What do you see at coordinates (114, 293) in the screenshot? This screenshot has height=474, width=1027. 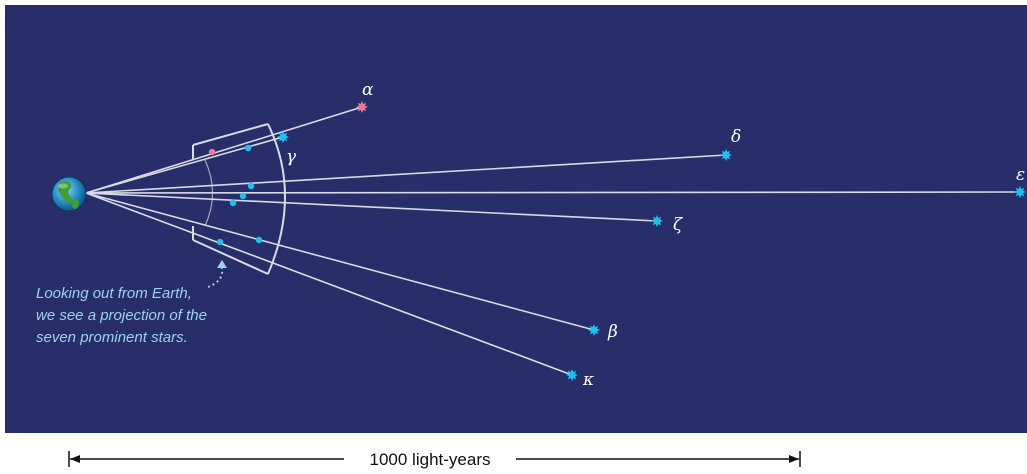 I see `caption-line-1: Looking out from Earth,` at bounding box center [114, 293].